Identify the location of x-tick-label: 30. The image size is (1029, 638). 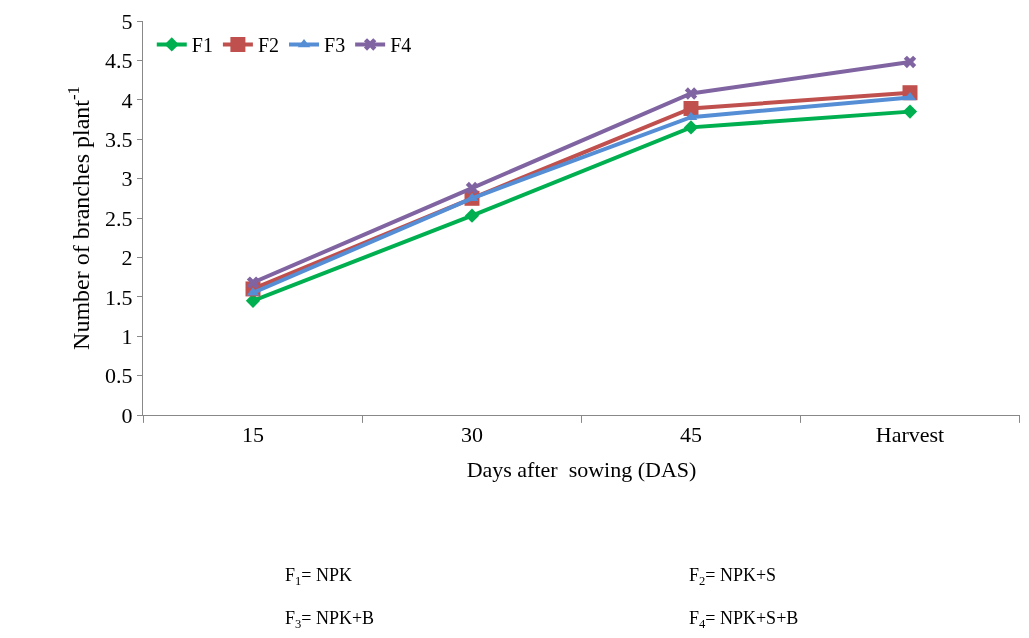
(472, 435).